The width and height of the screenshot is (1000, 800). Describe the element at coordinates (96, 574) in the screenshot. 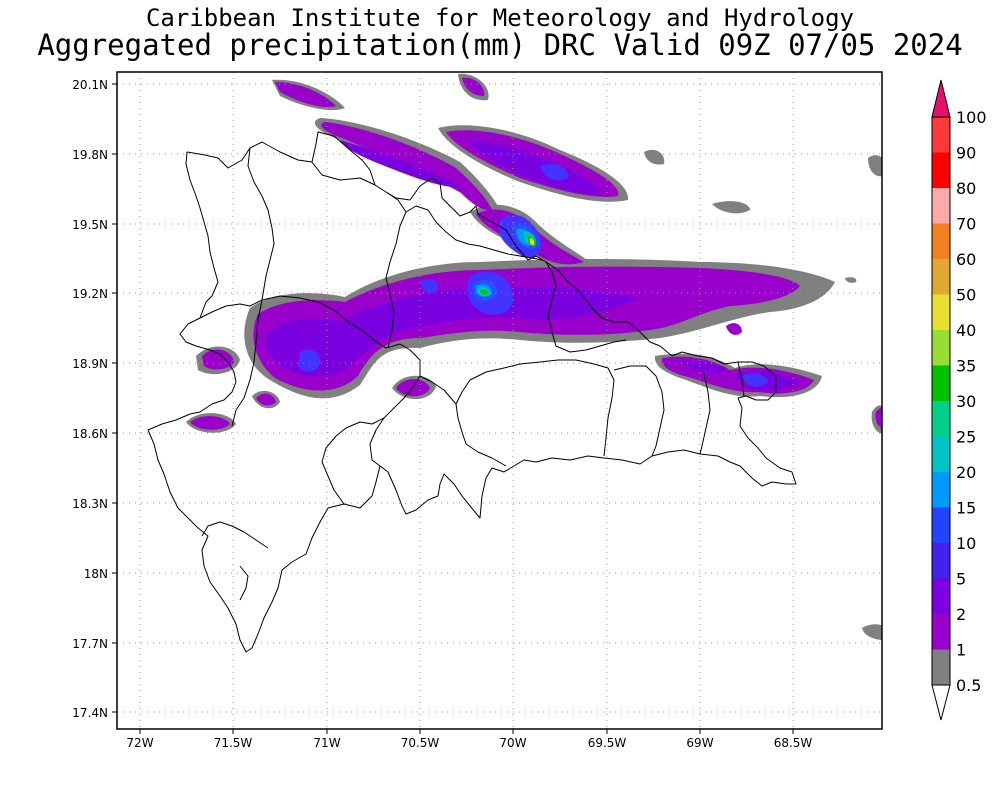

I see `lat-label: 18N` at that location.